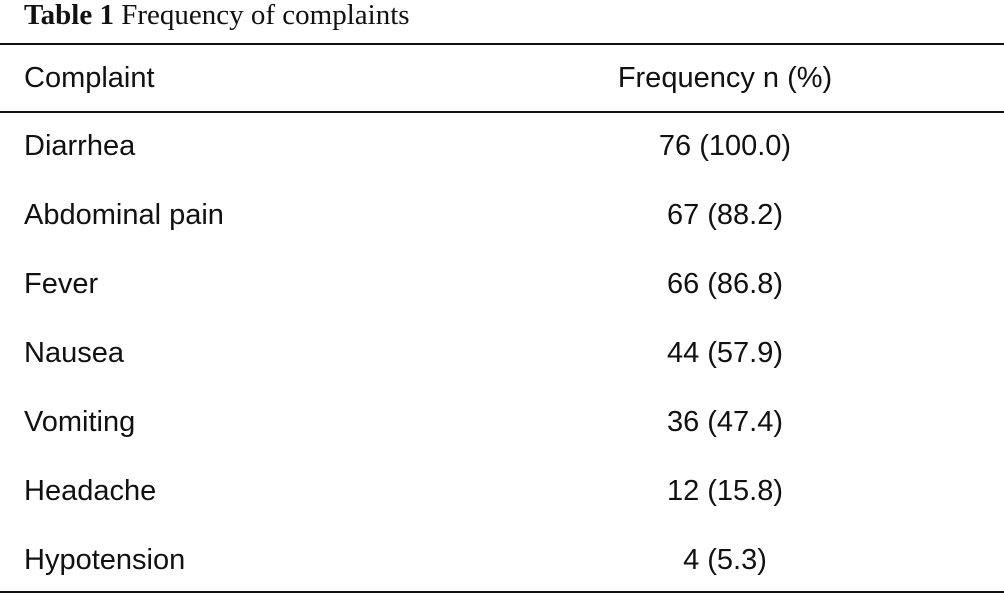 The height and width of the screenshot is (595, 1004). I want to click on table-cell-complaint: Headache, so click(90, 491).